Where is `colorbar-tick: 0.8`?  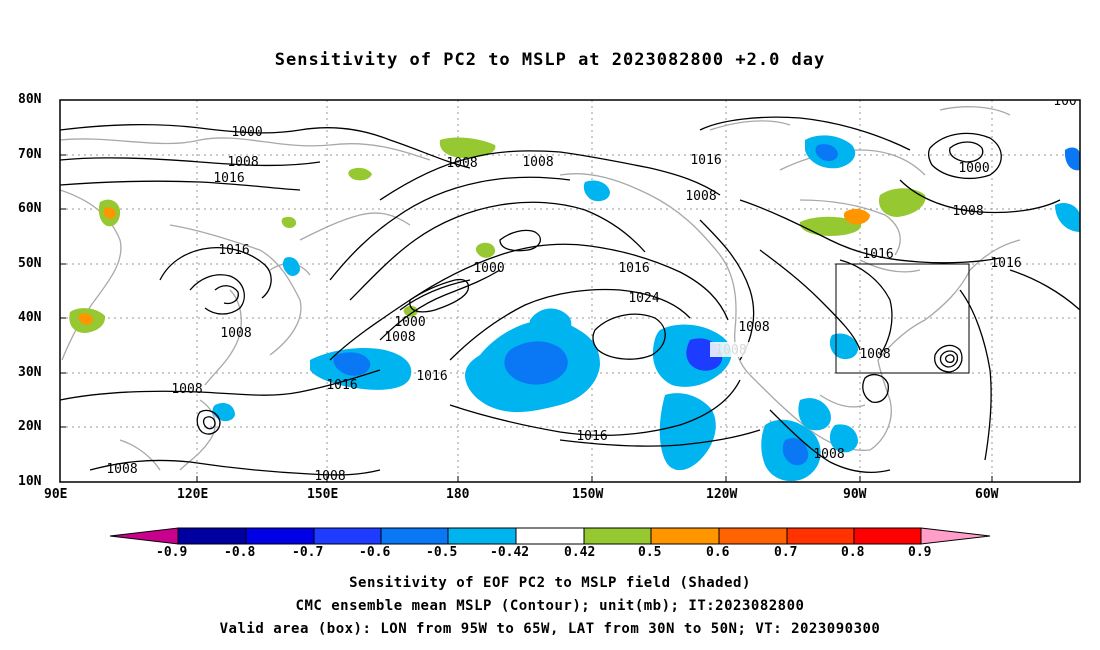
colorbar-tick: 0.8 is located at coordinates (853, 552).